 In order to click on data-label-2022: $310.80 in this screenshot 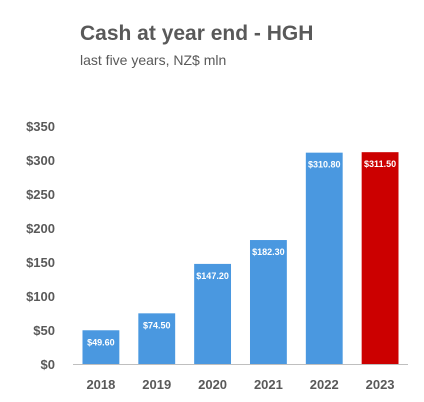, I will do `click(324, 165)`.